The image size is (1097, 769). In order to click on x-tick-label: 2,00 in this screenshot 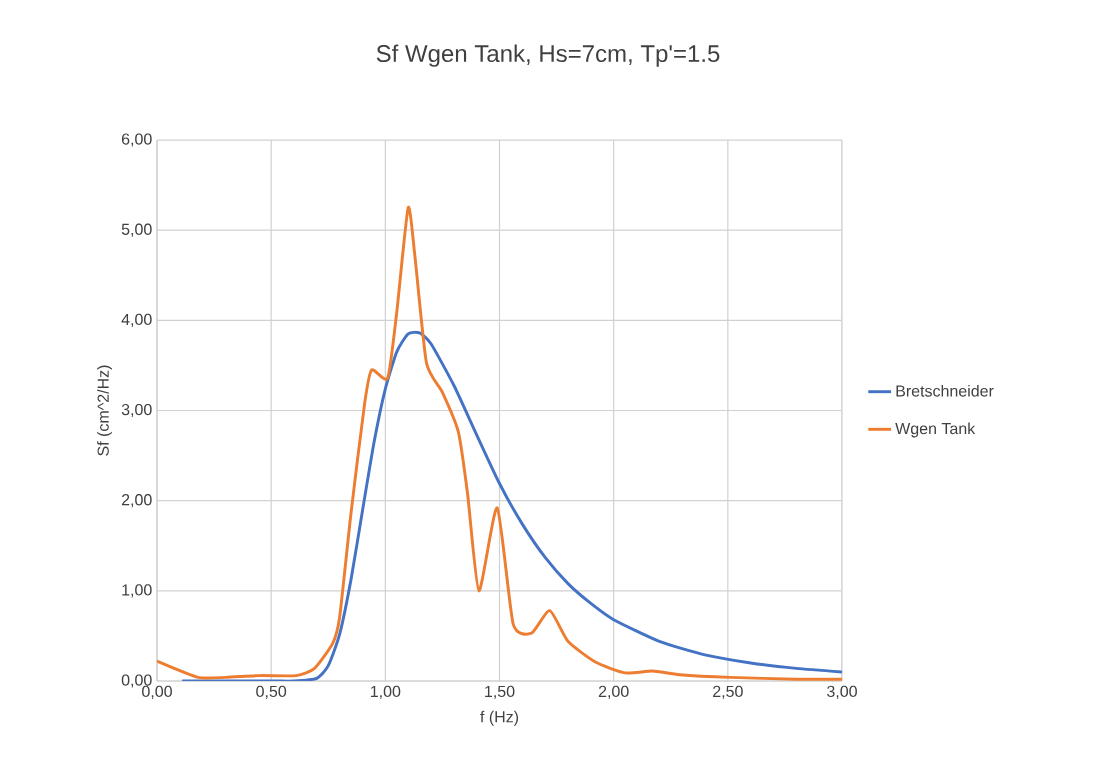, I will do `click(613, 692)`.